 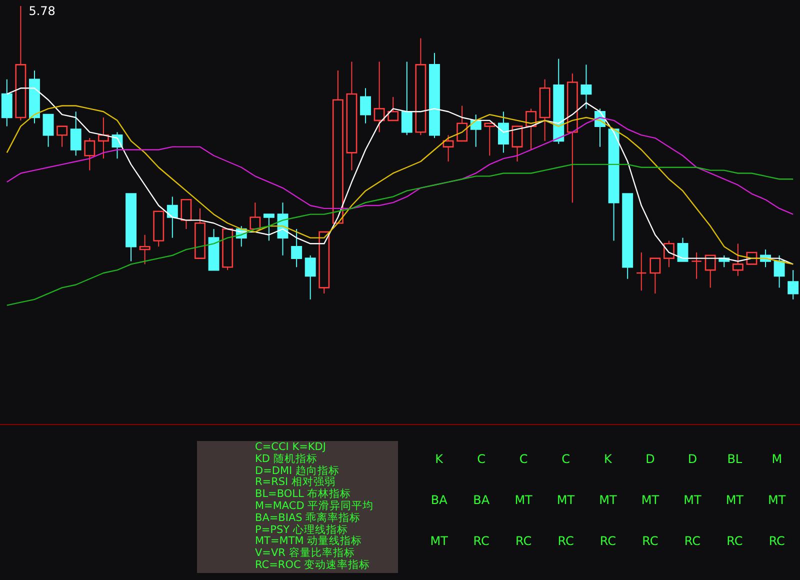 I want to click on text: RC=ROC 变动速率指标, so click(x=313, y=565).